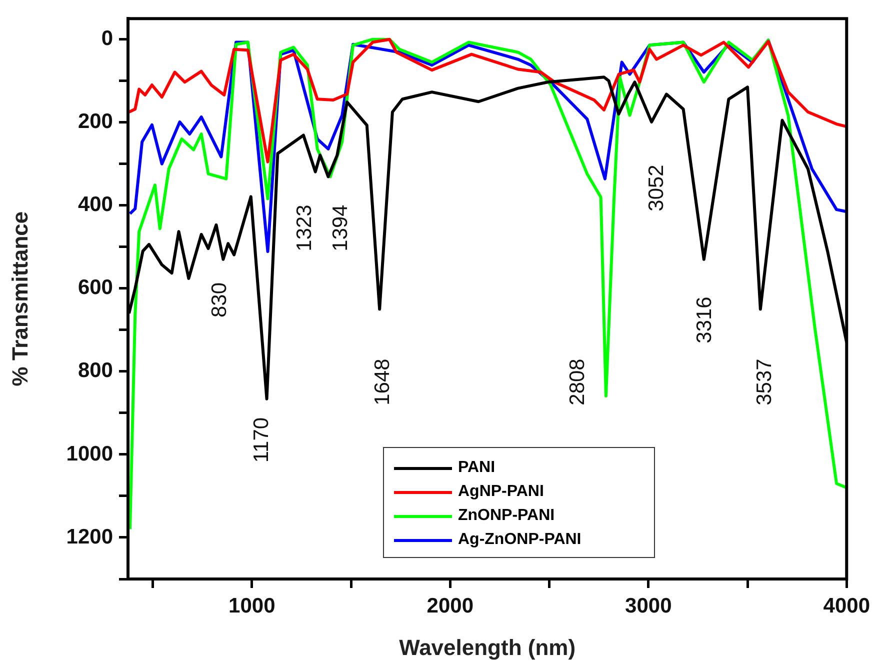 The height and width of the screenshot is (666, 876). Describe the element at coordinates (261, 440) in the screenshot. I see `annotation: 1170` at that location.